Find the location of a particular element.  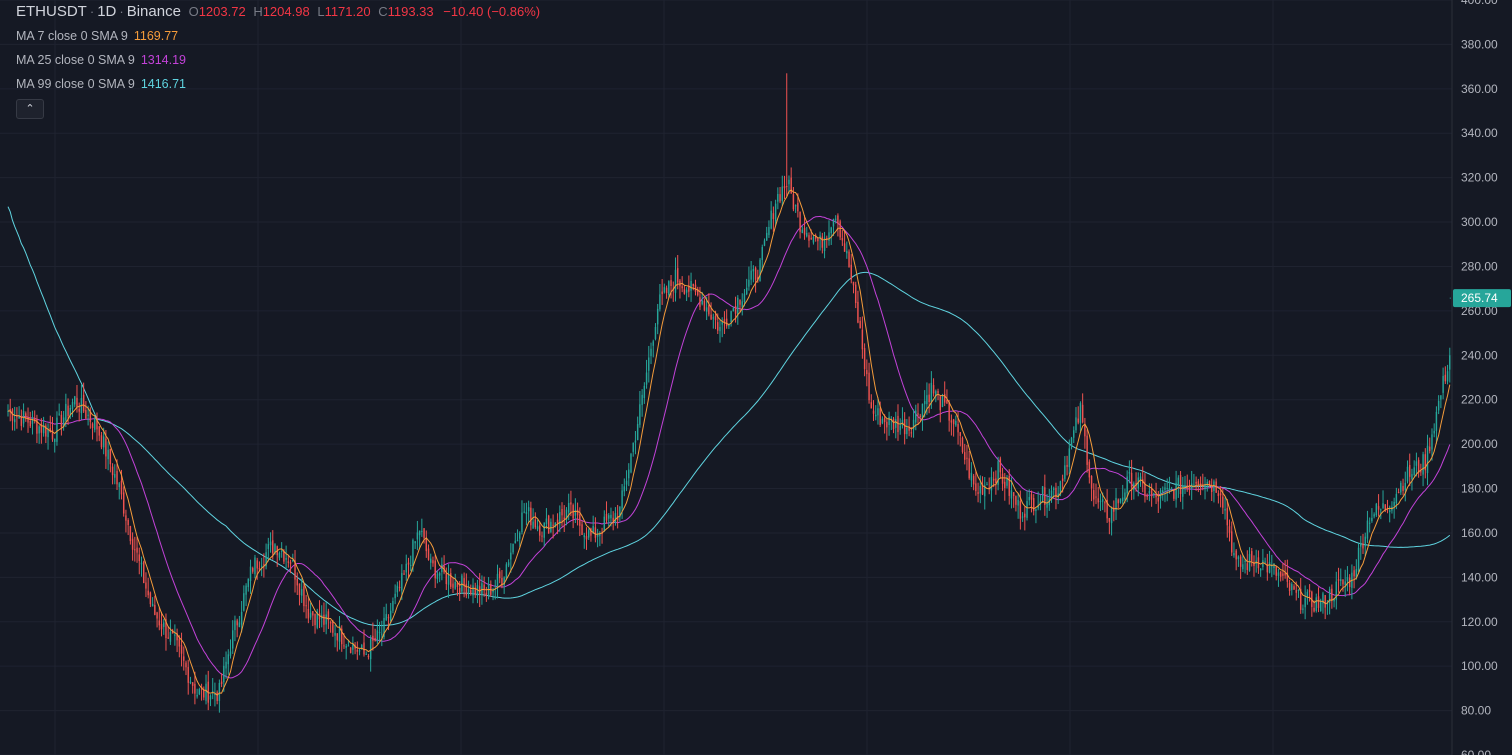

chevron-up-icon: ⌃ is located at coordinates (30, 109).